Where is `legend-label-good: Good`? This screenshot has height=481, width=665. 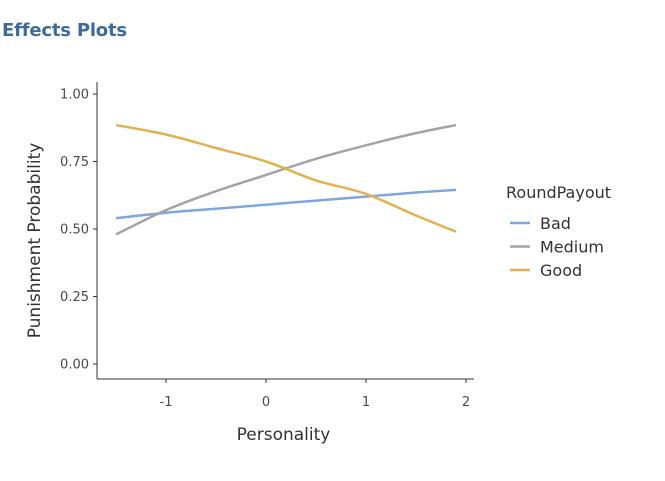
legend-label-good: Good is located at coordinates (561, 270).